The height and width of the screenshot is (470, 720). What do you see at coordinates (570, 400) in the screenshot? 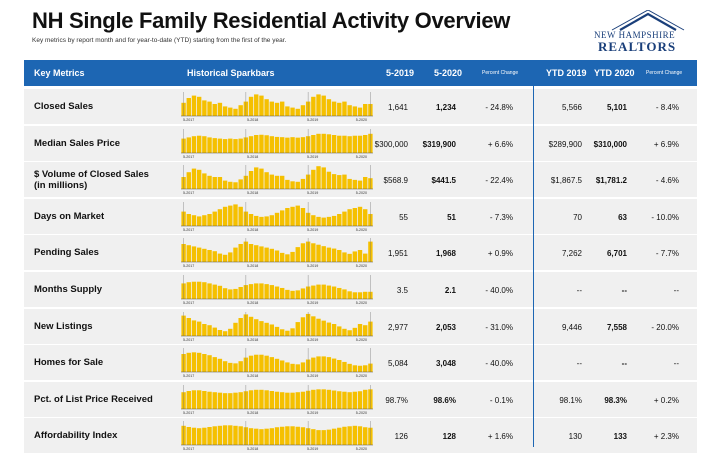
I see `value-ytd-2019: 98.1%` at bounding box center [570, 400].